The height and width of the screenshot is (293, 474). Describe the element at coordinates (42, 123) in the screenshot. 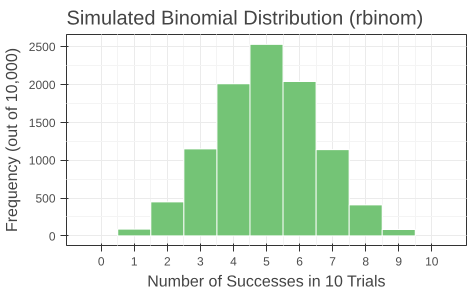

I see `y-tick-label: 1500` at that location.